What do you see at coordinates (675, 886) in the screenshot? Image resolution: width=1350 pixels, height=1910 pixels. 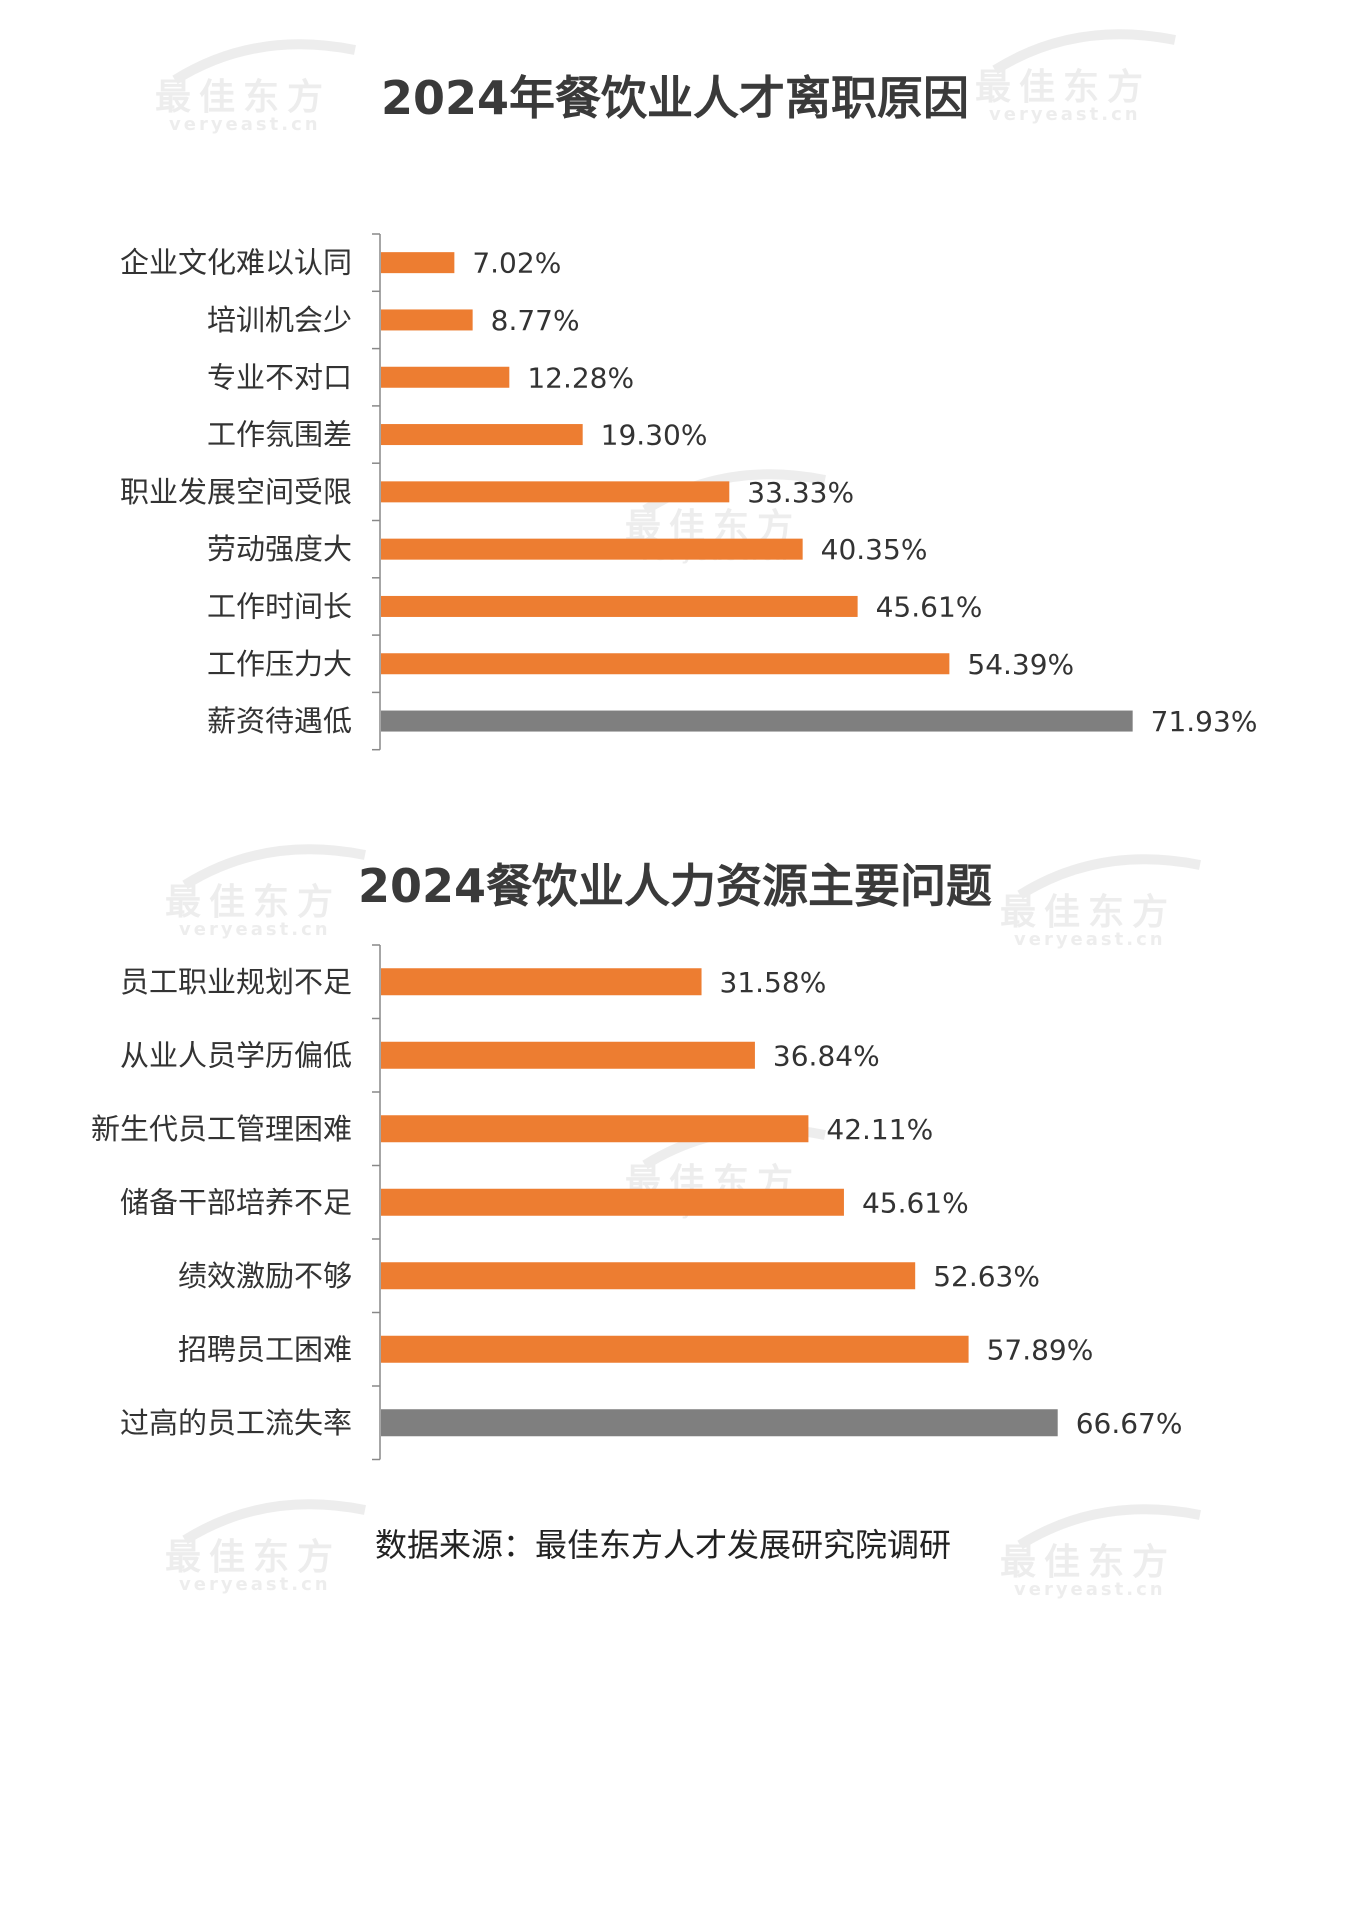 I see `chart-title-hr-problems: 2024餐饮业人力资源主要问题` at bounding box center [675, 886].